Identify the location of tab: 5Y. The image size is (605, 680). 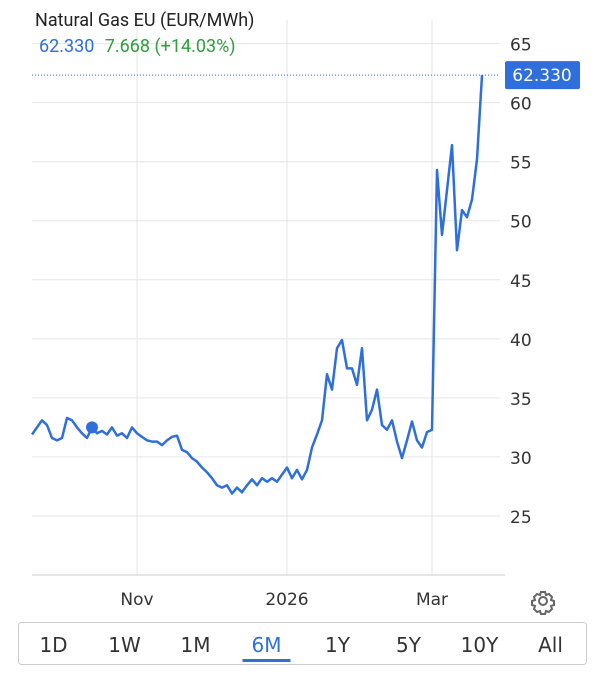
(409, 645).